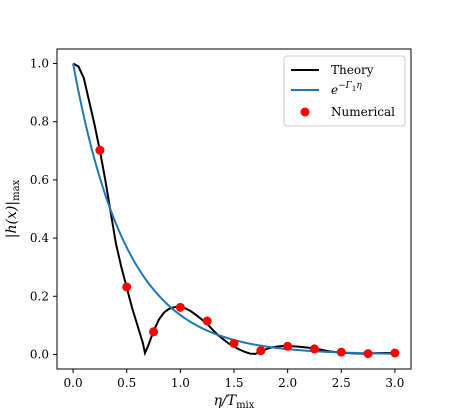  I want to click on x-axis-ticks: 0.0 0.5 1.0 1.5 2.0 2.5 3.0, so click(234, 379).